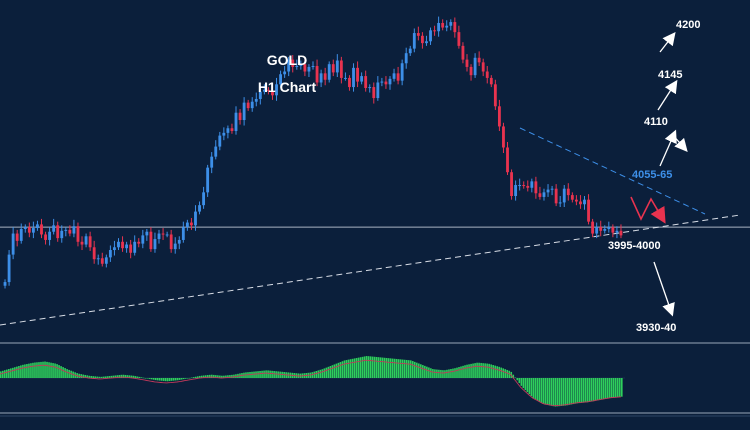 The width and height of the screenshot is (750, 430). Describe the element at coordinates (311, 383) in the screenshot. I see `oscillator-signal-line` at that location.